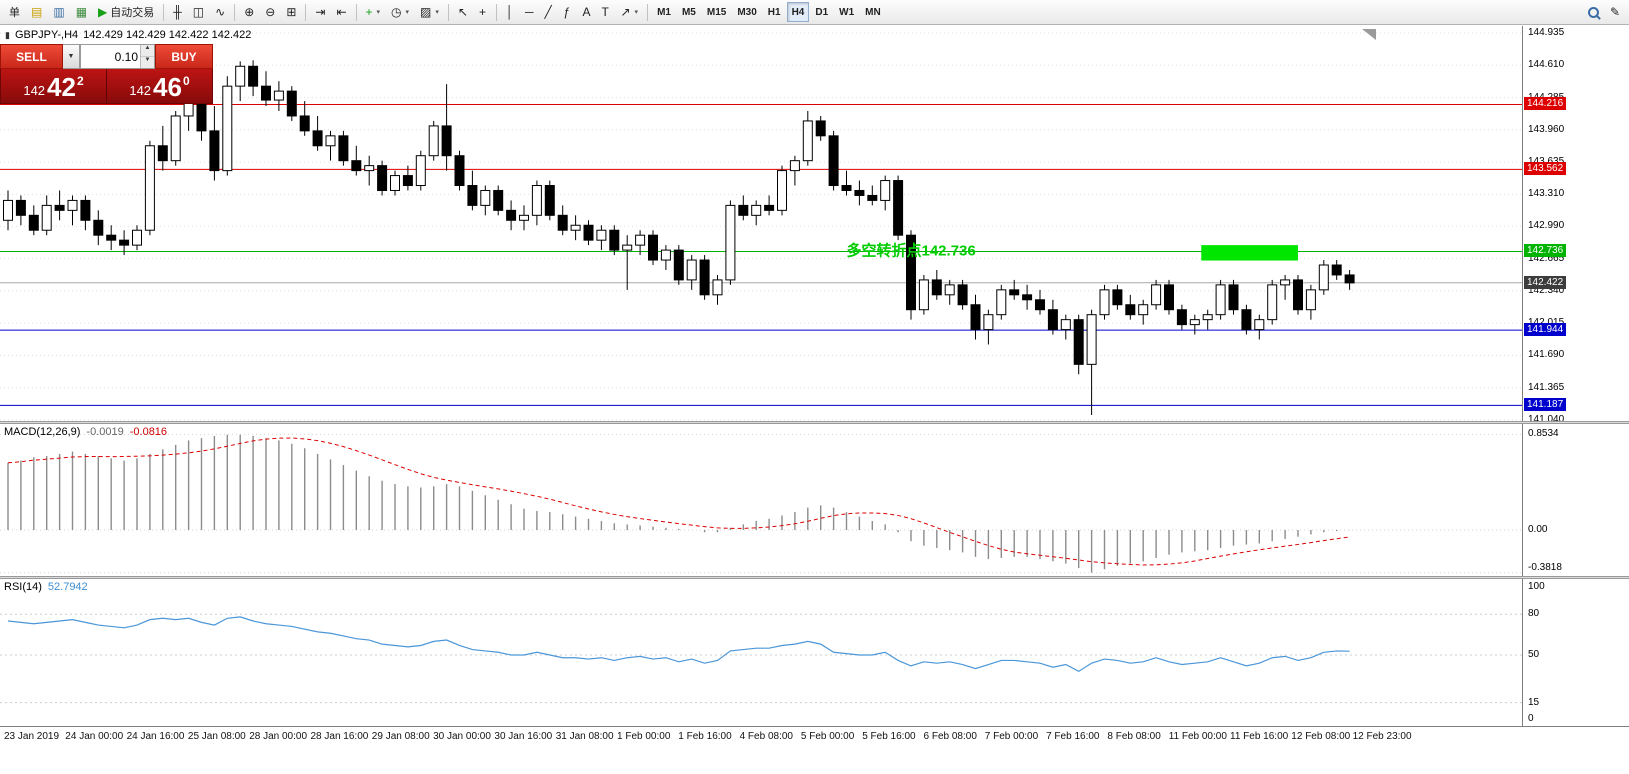 The image size is (1629, 774). Describe the element at coordinates (147, 62) in the screenshot. I see `lot-spin-down-icon: ▼` at that location.